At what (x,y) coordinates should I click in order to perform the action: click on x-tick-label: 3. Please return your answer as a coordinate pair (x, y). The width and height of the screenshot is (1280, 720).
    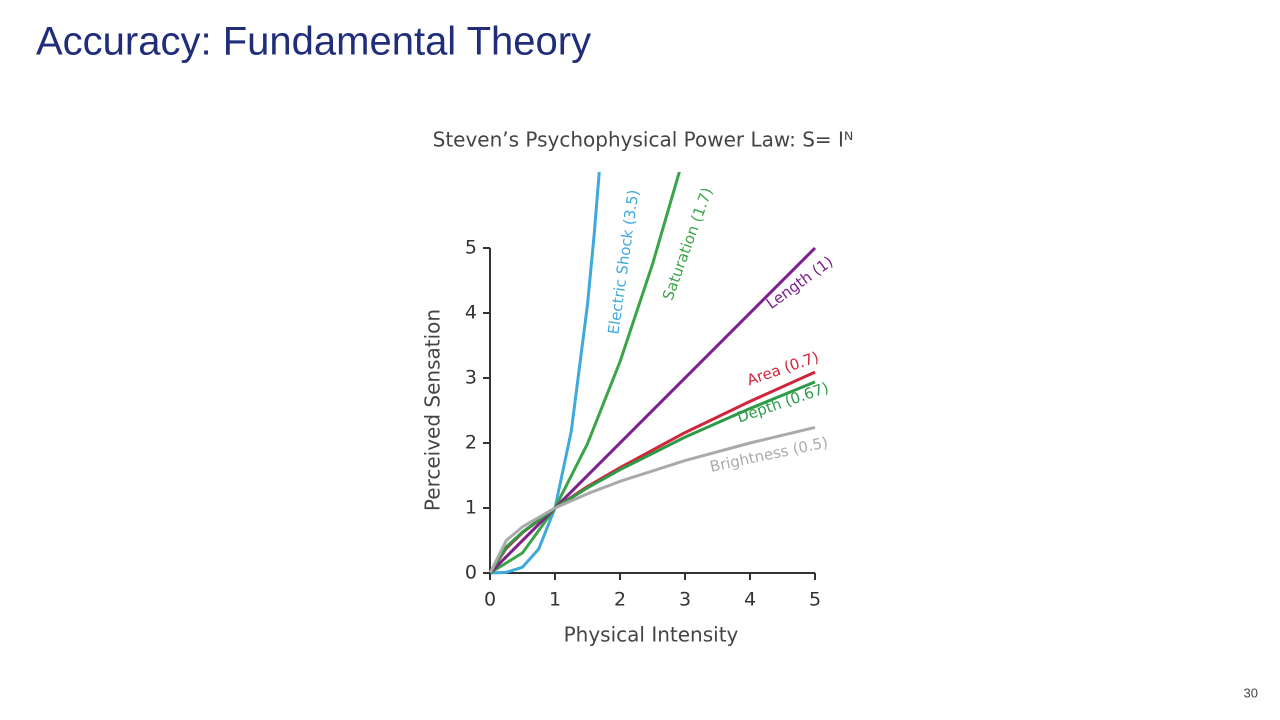
    Looking at the image, I should click on (685, 600).